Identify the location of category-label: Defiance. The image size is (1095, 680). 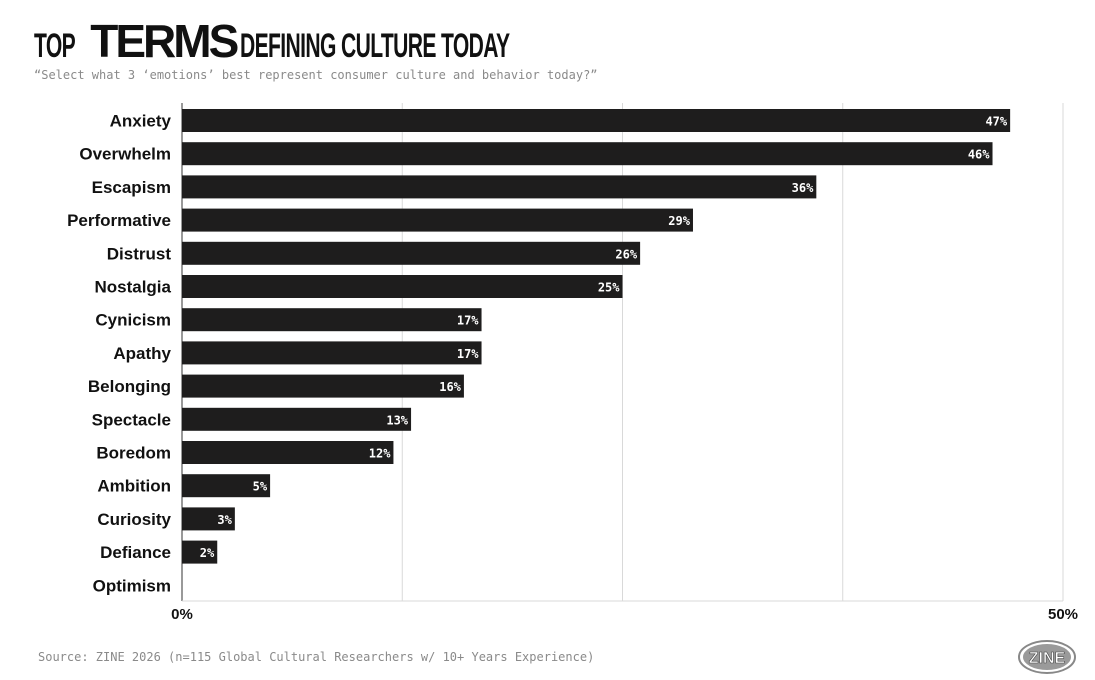
(135, 552).